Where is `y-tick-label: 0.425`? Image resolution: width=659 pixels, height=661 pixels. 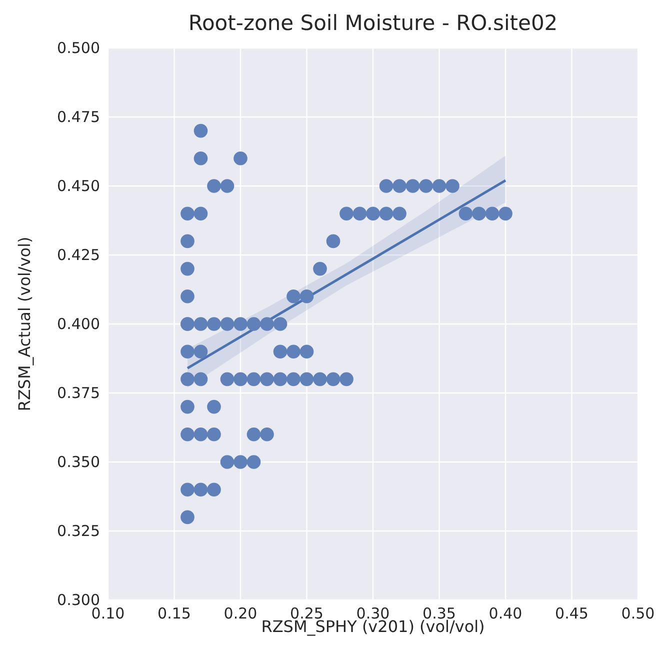 y-tick-label: 0.425 is located at coordinates (78, 255).